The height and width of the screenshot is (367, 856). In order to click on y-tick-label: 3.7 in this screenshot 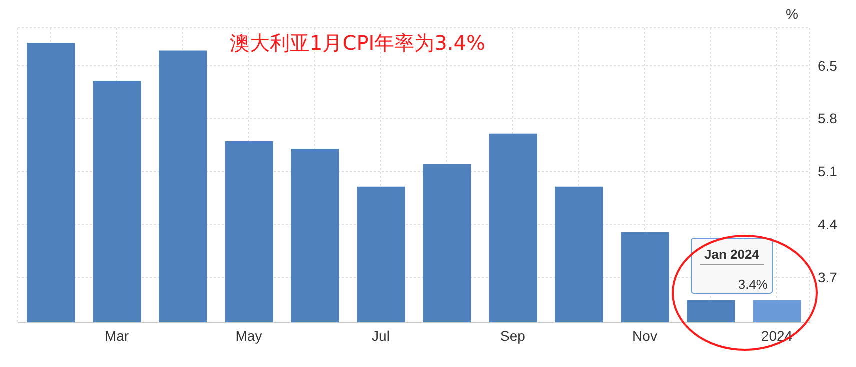, I will do `click(828, 278)`.